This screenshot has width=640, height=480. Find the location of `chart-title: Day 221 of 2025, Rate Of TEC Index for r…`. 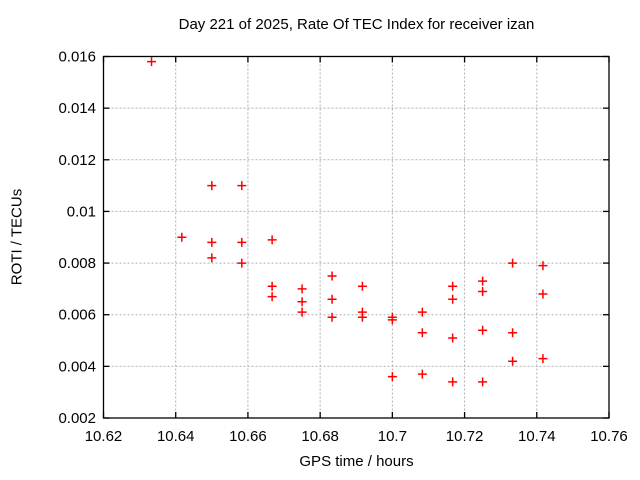

chart-title: Day 221 of 2025, Rate Of TEC Index for r… is located at coordinates (356, 24).